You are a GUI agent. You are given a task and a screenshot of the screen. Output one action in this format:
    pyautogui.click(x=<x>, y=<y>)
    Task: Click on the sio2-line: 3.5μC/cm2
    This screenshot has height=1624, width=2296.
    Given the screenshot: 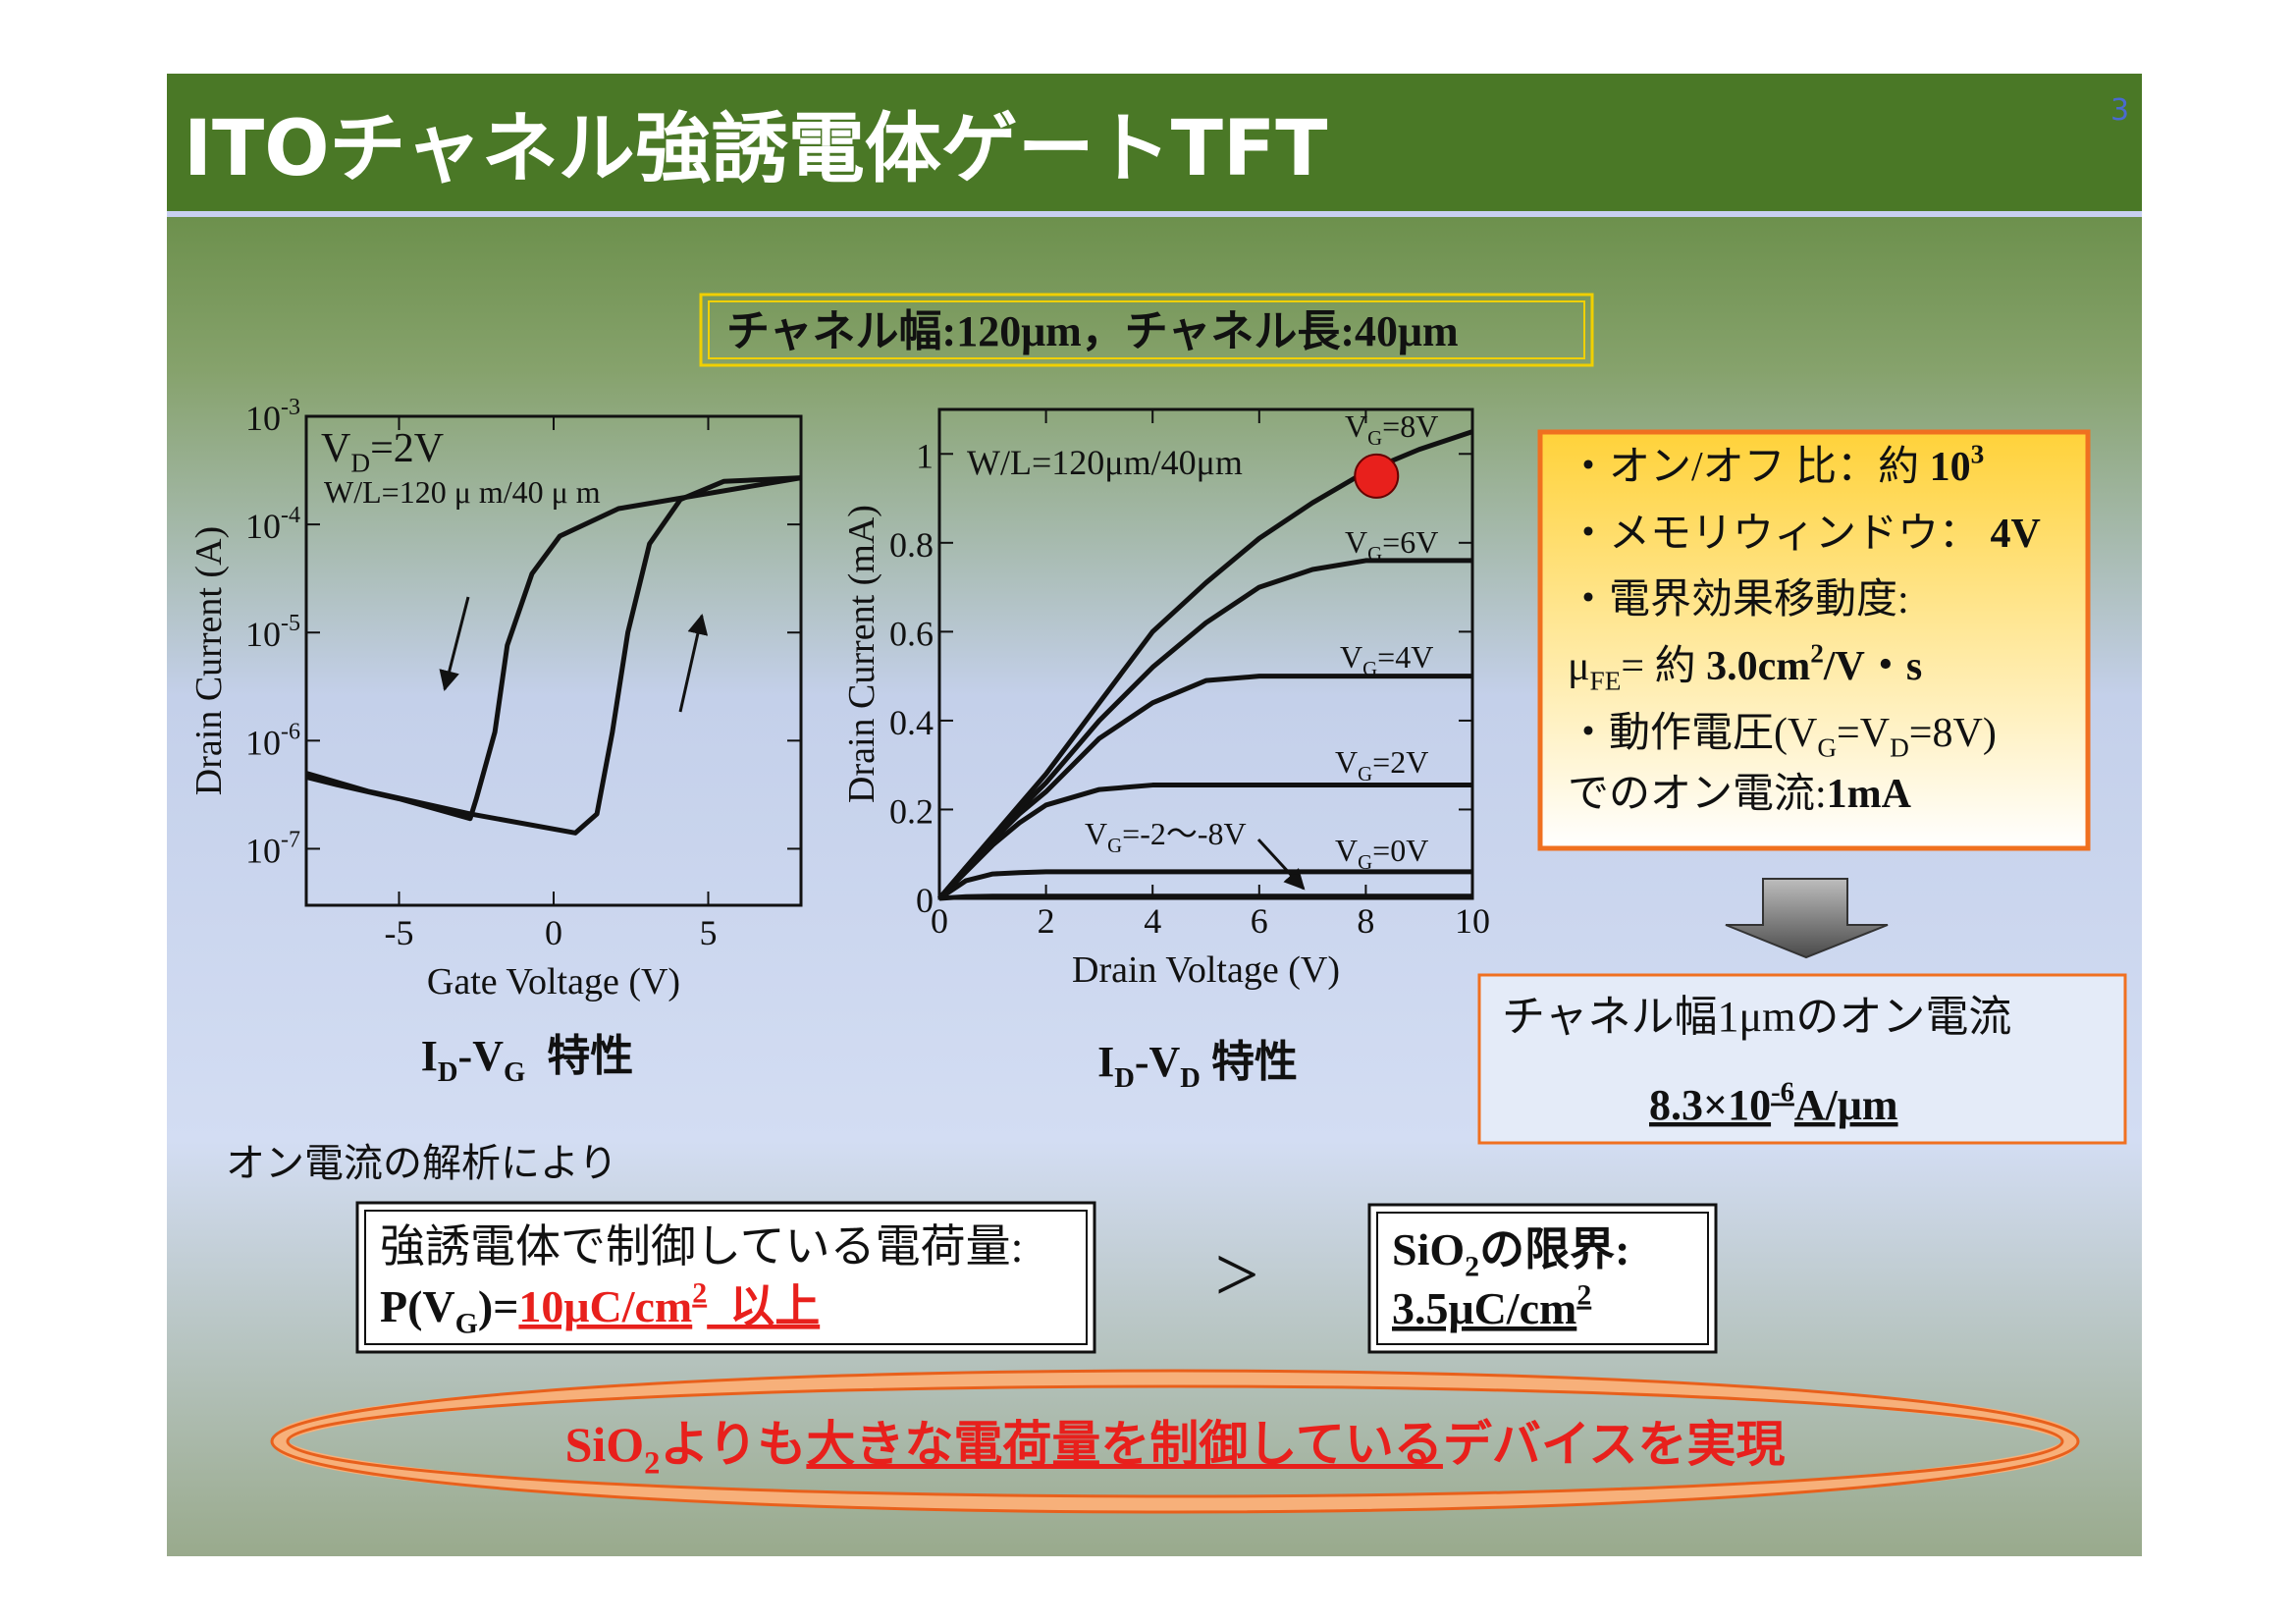 What is the action you would take?
    pyautogui.click(x=1491, y=1306)
    